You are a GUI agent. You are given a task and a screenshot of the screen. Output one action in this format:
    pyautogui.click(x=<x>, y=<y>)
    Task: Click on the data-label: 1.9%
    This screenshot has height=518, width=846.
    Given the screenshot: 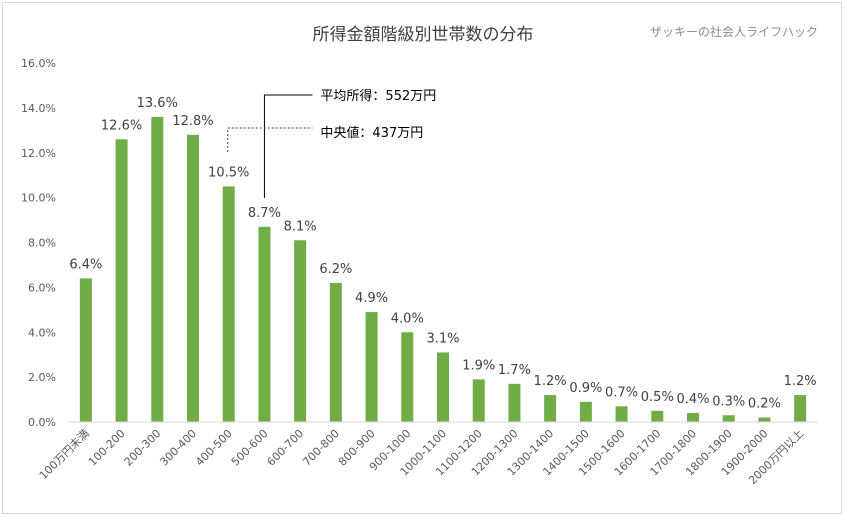 What is the action you would take?
    pyautogui.click(x=478, y=365)
    